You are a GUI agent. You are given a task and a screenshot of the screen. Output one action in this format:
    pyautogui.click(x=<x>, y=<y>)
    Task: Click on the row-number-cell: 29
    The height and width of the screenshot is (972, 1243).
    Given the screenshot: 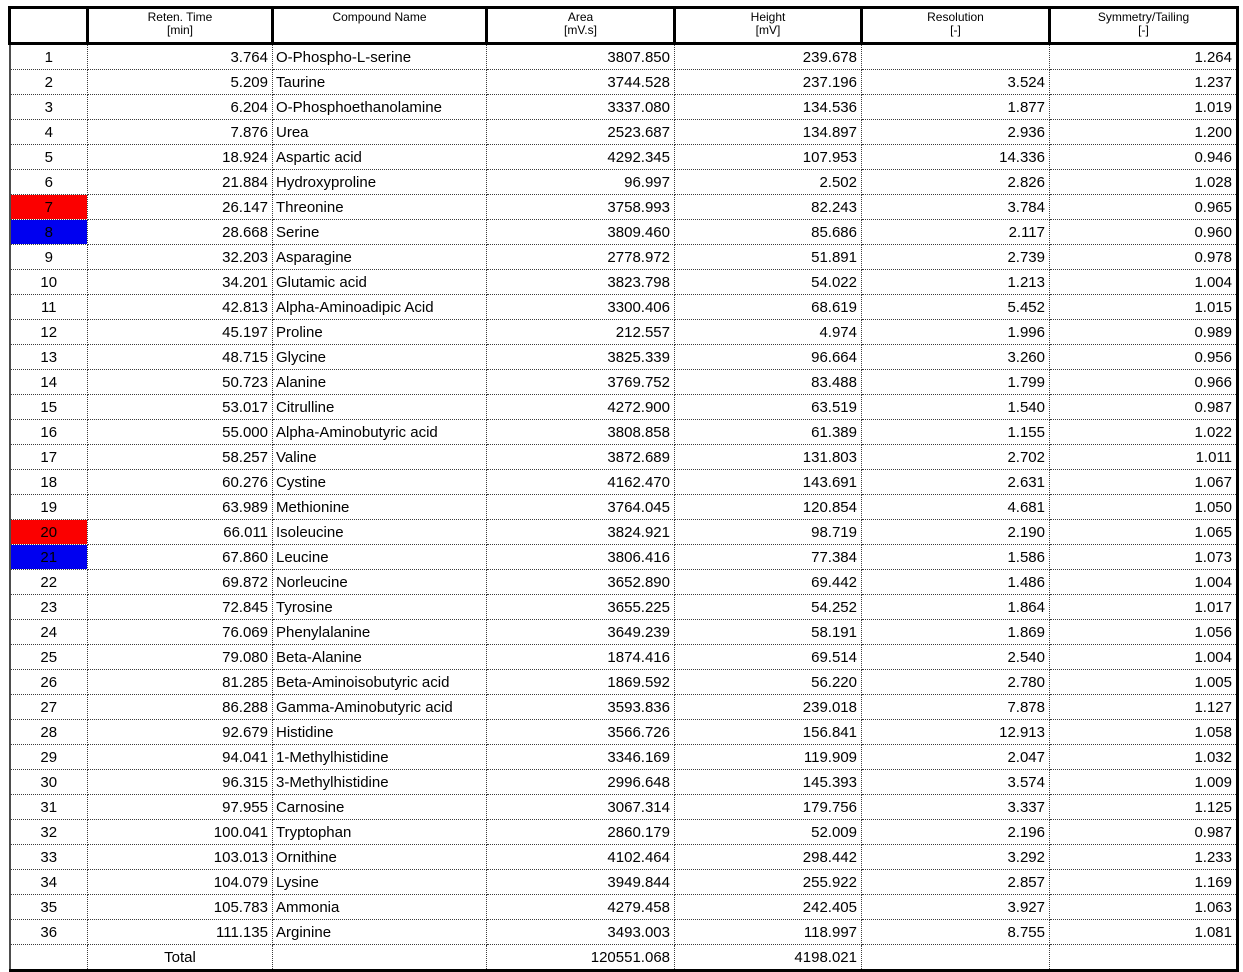 What is the action you would take?
    pyautogui.click(x=48, y=757)
    